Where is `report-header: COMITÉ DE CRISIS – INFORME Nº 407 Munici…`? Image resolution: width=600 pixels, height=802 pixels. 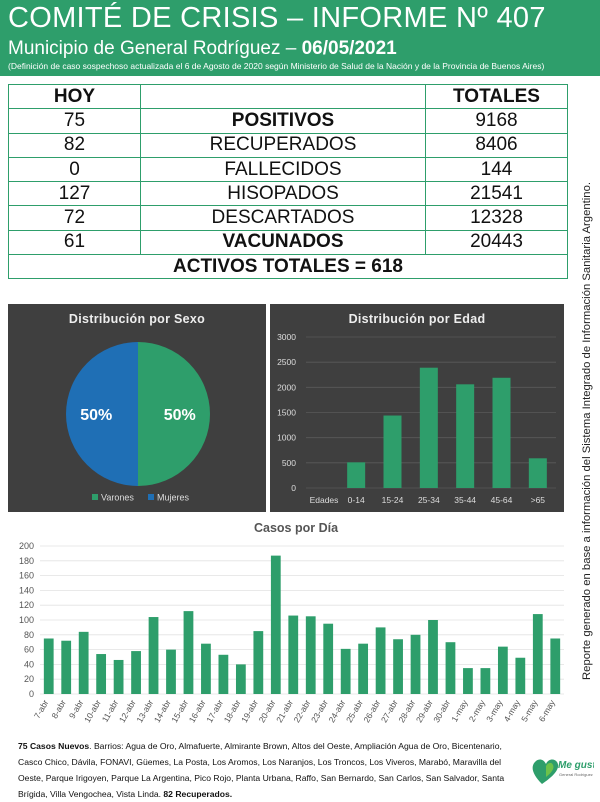 report-header: COMITÉ DE CRISIS – INFORME Nº 407 Munici… is located at coordinates (300, 38).